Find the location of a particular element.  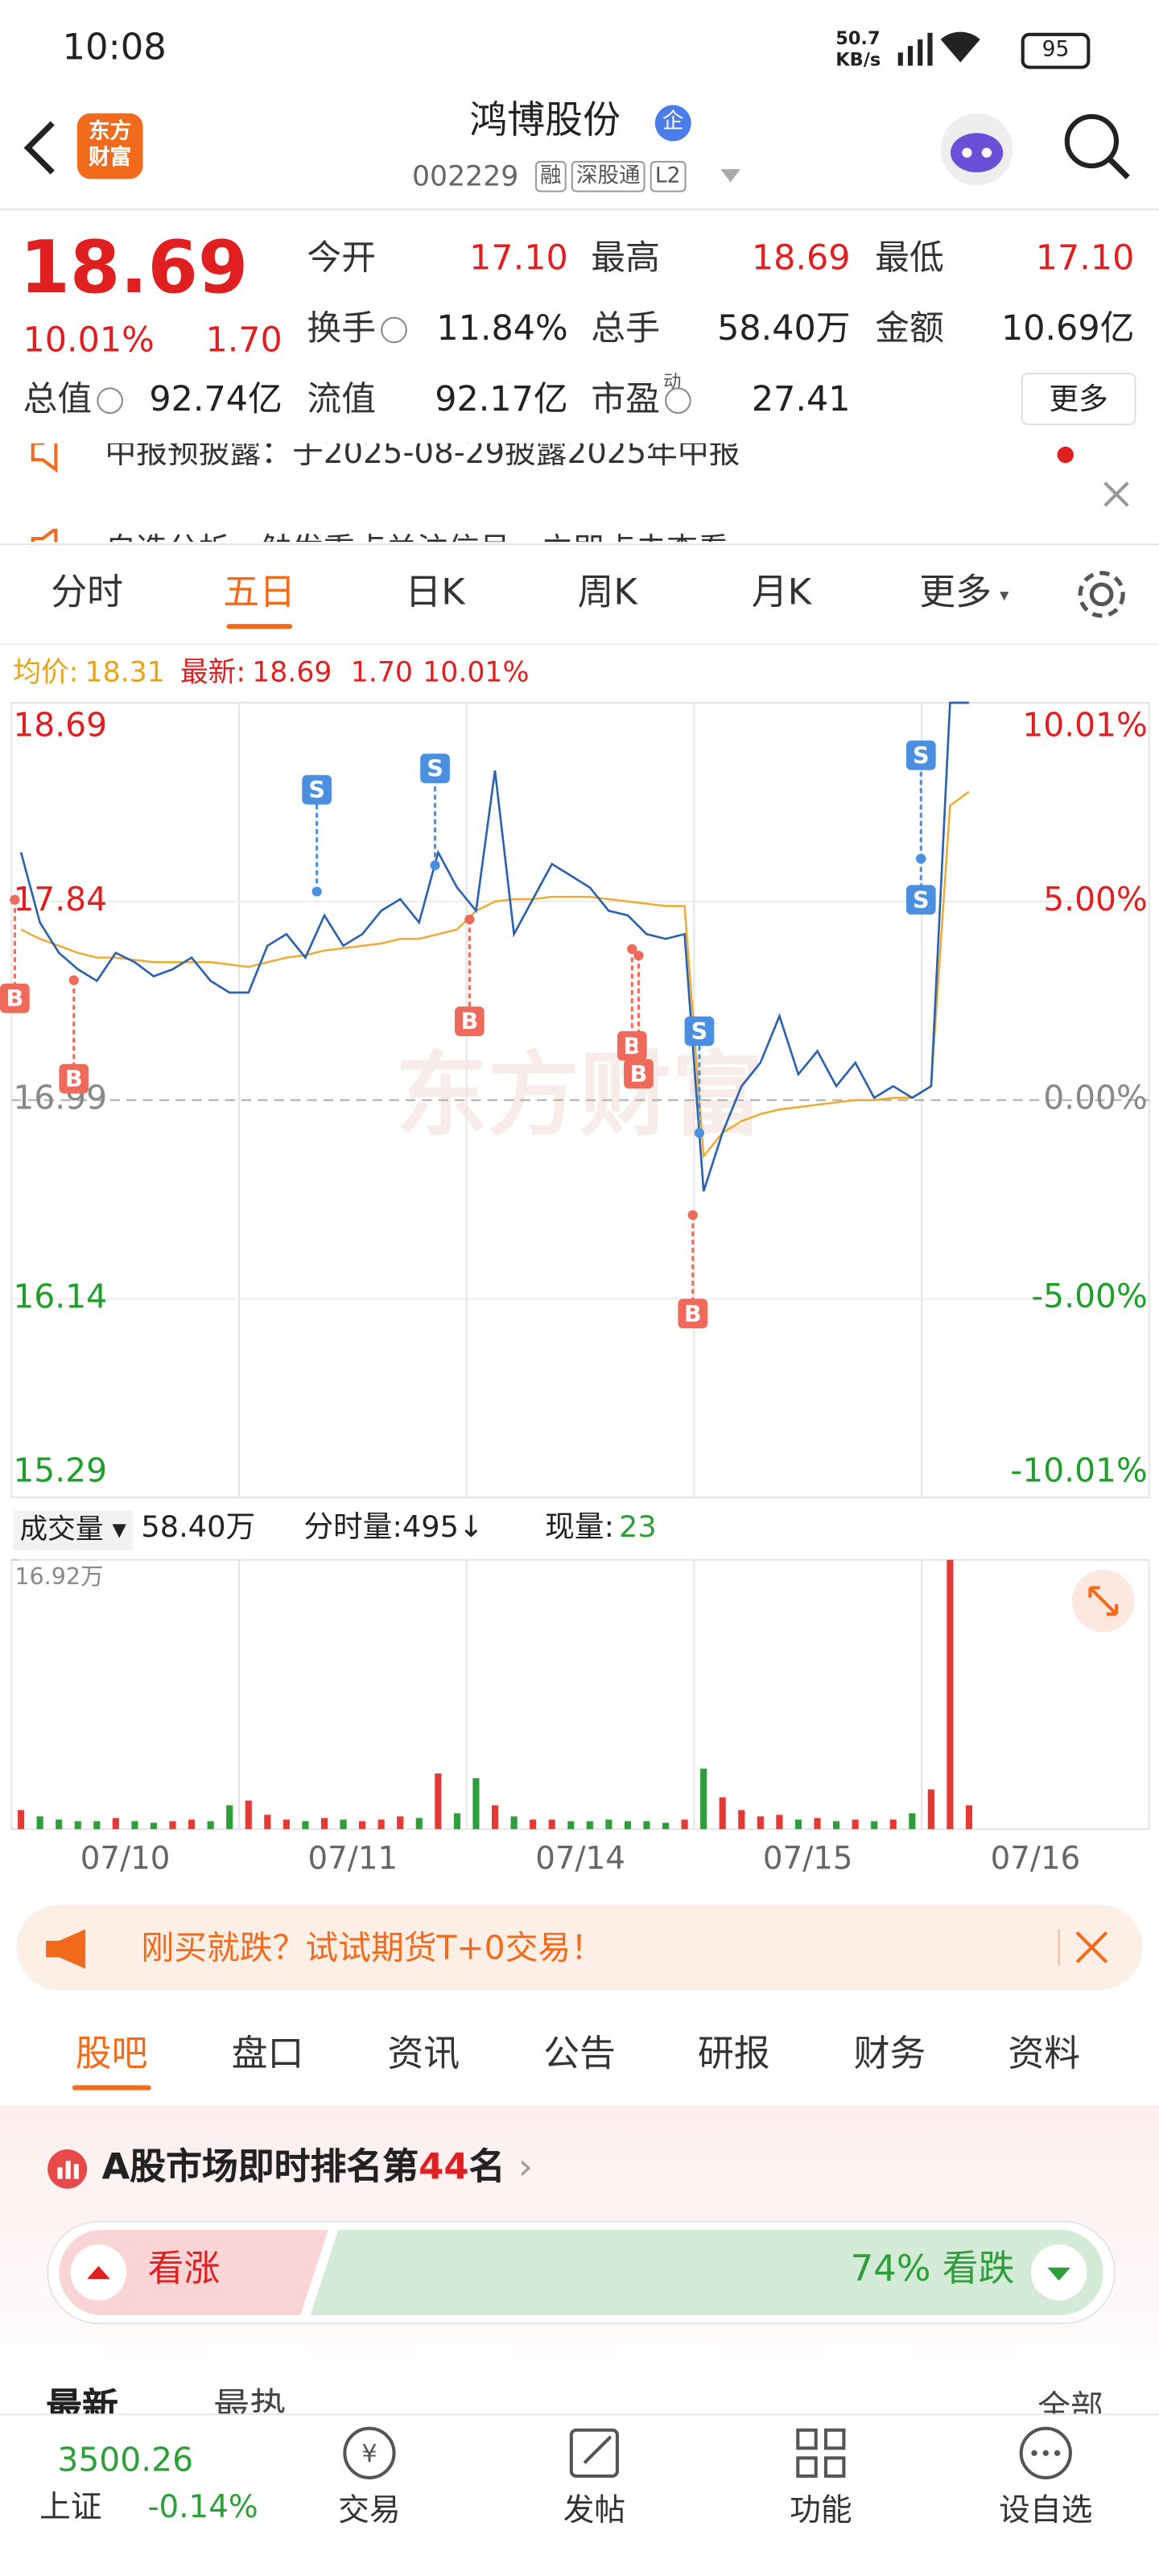

assistant-avatar is located at coordinates (977, 150).